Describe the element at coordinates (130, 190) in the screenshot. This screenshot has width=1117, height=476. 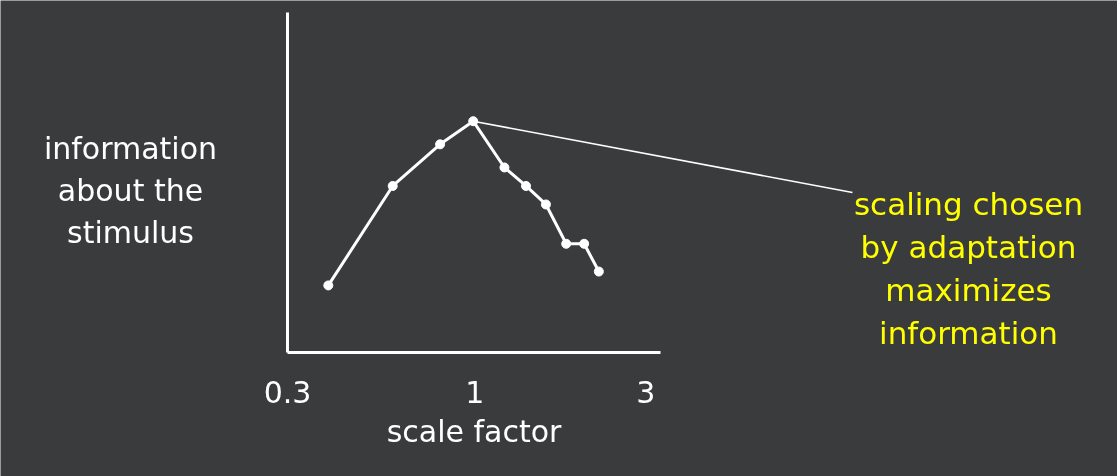
I see `y-axis-title: information about the stimulus` at that location.